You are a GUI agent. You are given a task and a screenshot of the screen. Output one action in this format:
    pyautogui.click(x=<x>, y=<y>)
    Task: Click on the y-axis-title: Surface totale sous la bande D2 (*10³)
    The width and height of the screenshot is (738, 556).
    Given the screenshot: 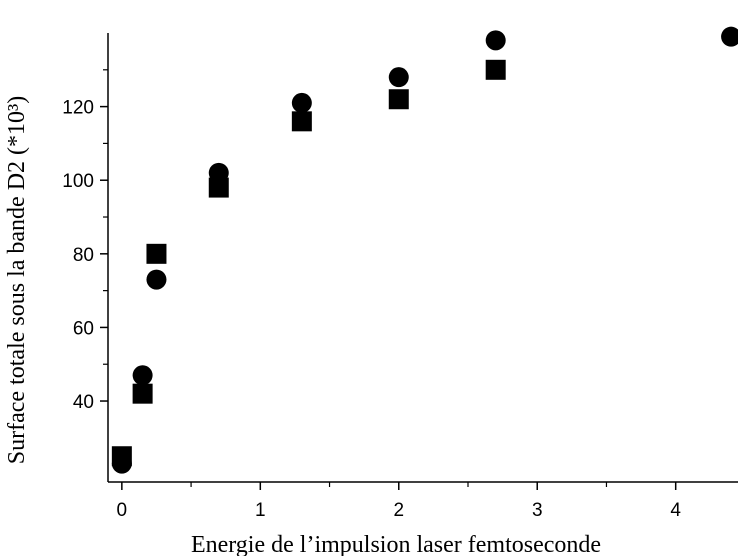 What is the action you would take?
    pyautogui.click(x=17, y=280)
    